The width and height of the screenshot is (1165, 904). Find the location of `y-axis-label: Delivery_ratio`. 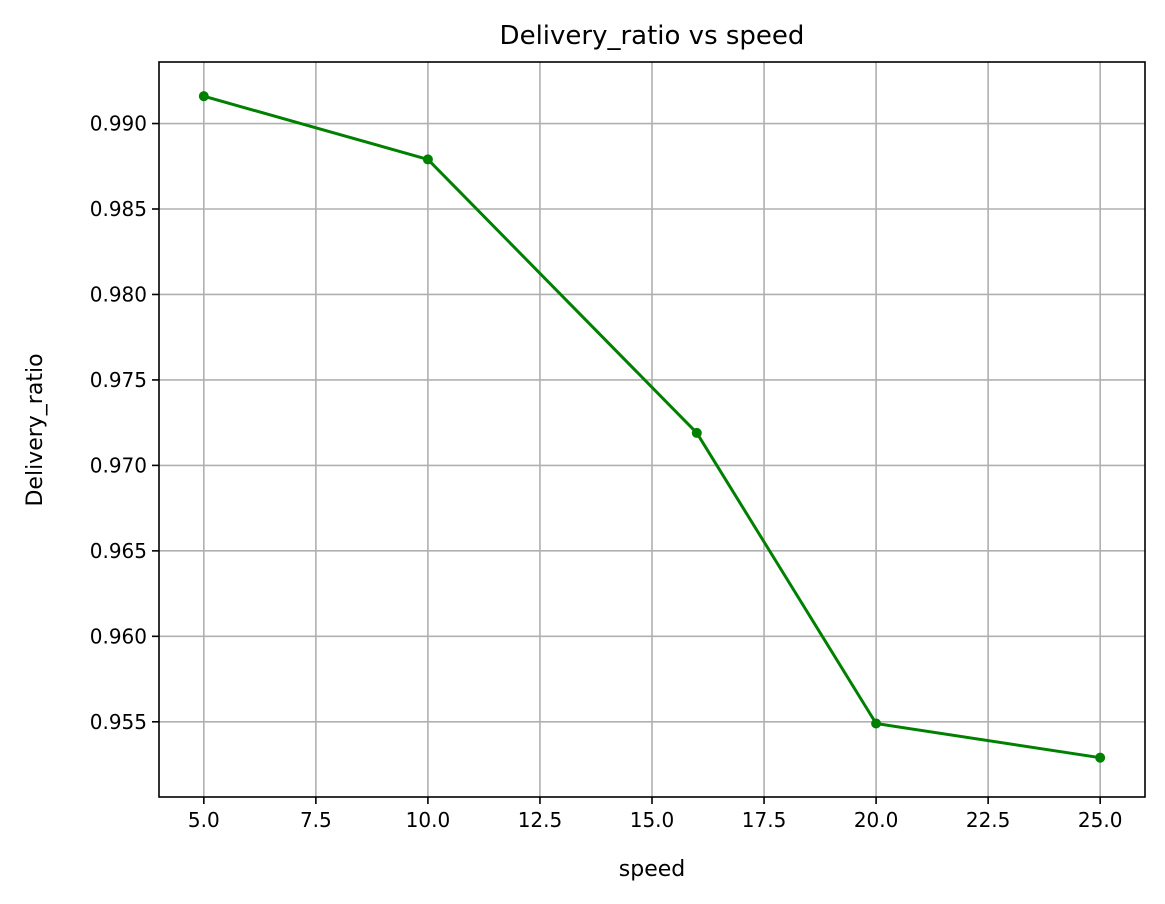

y-axis-label: Delivery_ratio is located at coordinates (35, 429).